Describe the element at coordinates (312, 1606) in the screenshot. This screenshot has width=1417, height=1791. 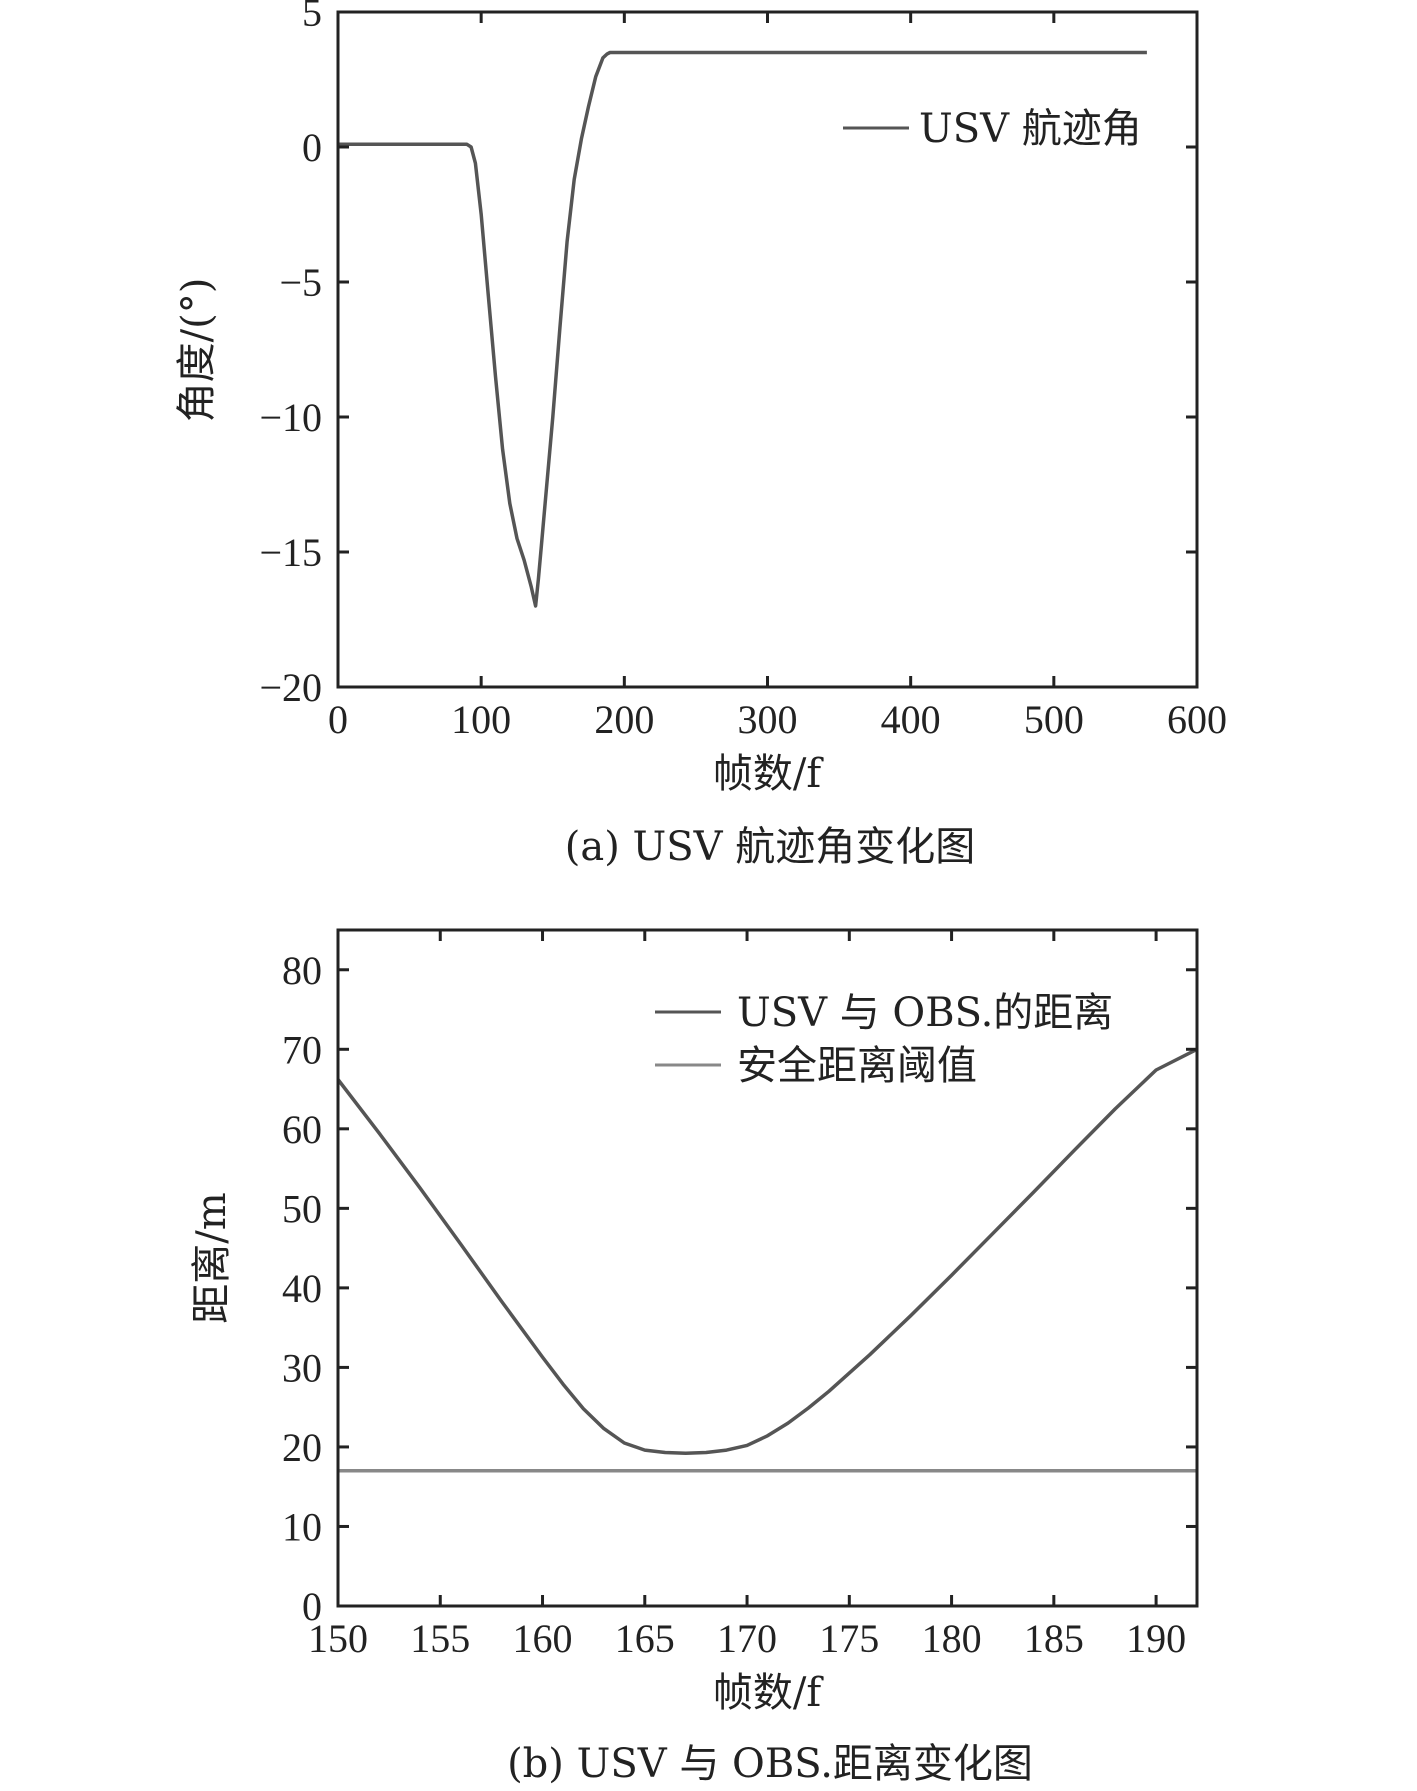
I see `chart-b-y-tick-label: 0` at that location.